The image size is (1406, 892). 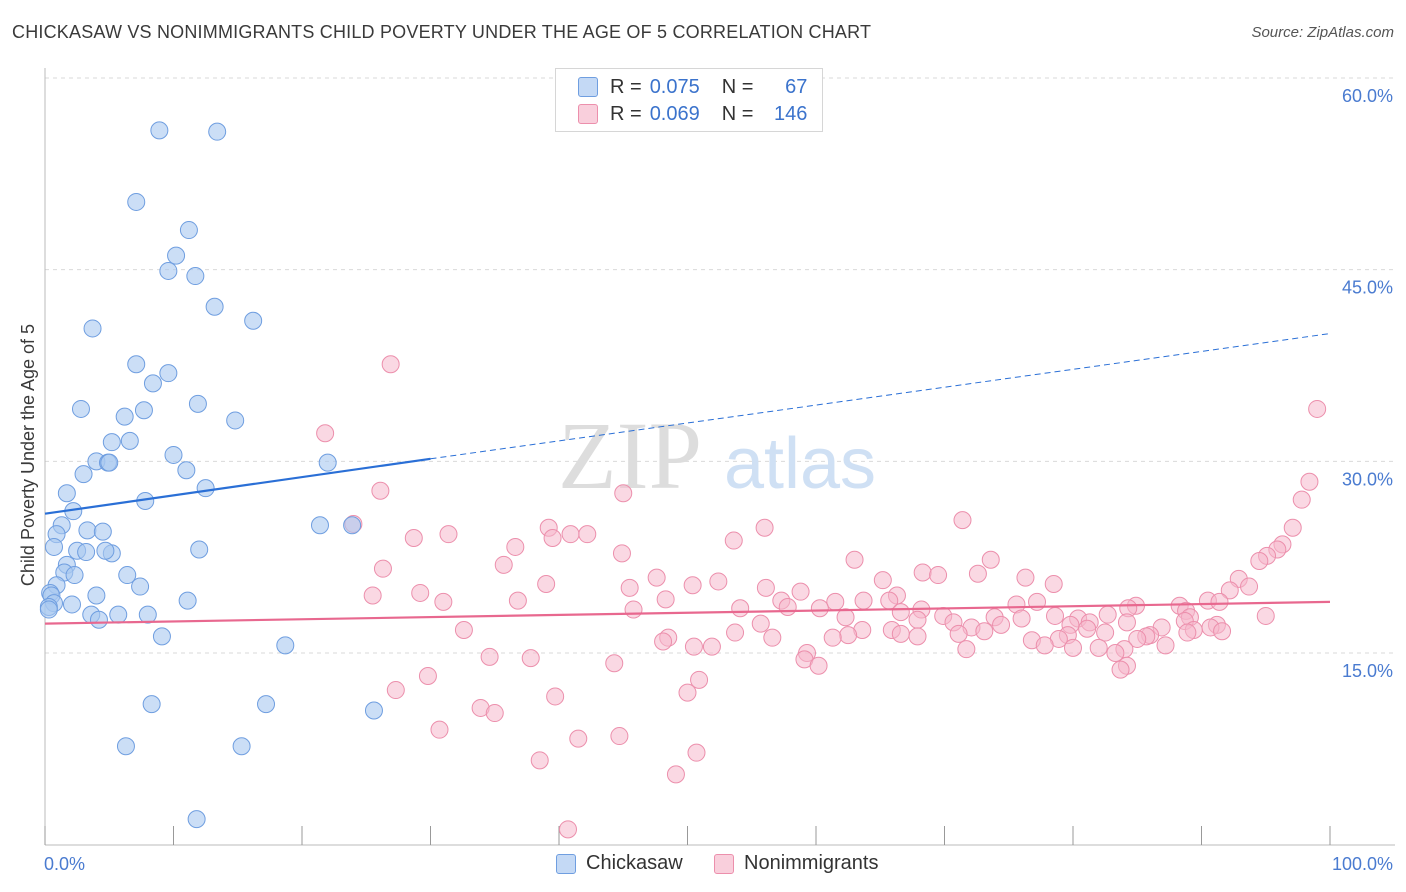 I want to click on legend-row-chickasaw: R = 0.075 N = 67, so click(x=692, y=87).